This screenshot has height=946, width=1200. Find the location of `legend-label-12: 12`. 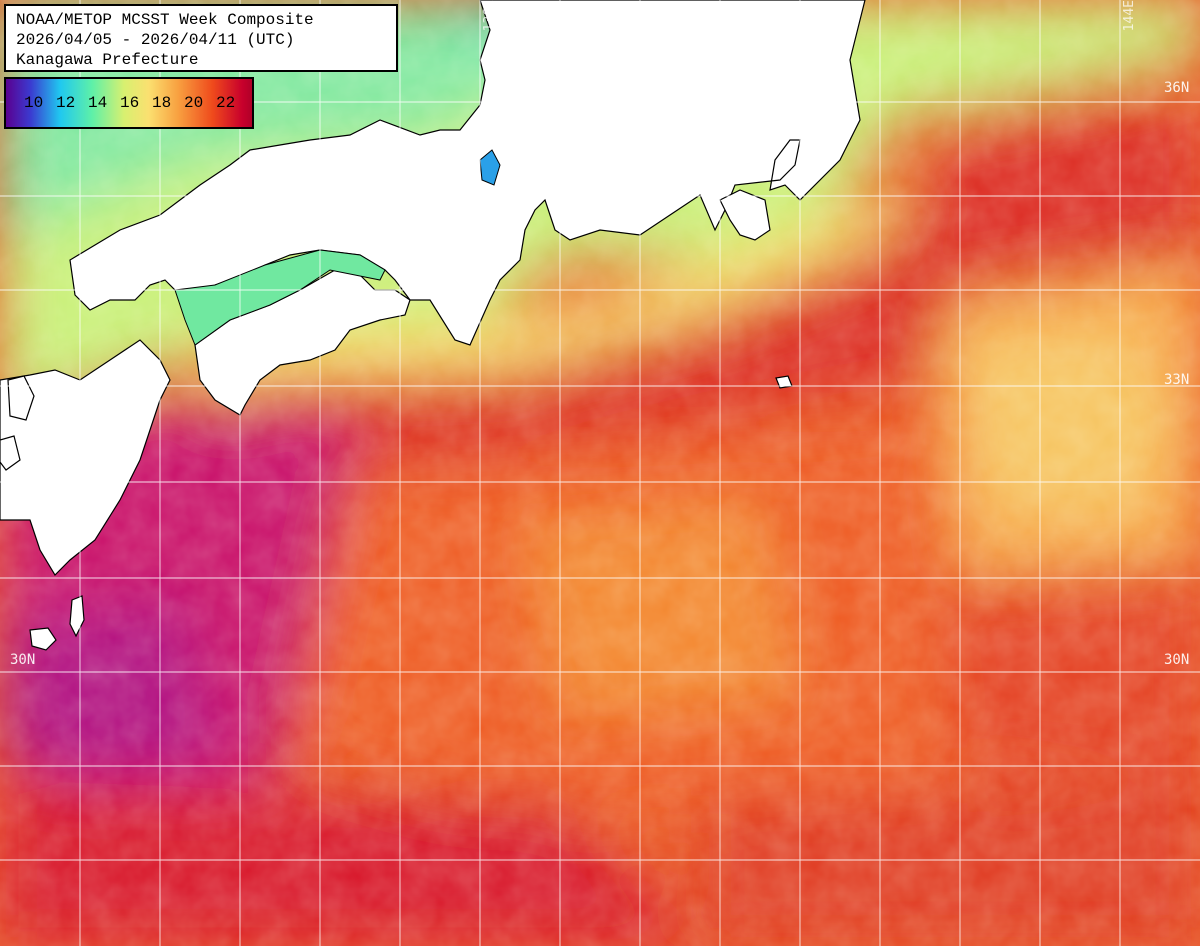

legend-label-12: 12 is located at coordinates (66, 103).